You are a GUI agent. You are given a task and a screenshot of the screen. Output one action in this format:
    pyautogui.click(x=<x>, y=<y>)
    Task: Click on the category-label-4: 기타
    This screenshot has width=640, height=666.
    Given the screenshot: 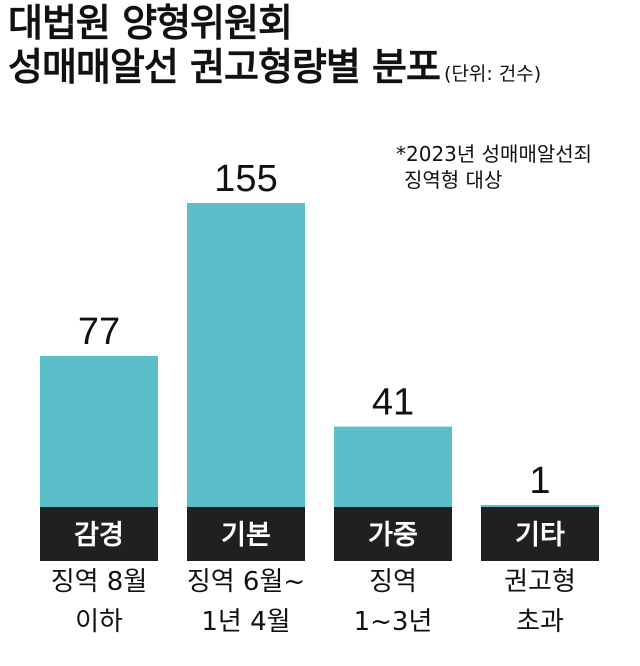 What is the action you would take?
    pyautogui.click(x=540, y=535)
    